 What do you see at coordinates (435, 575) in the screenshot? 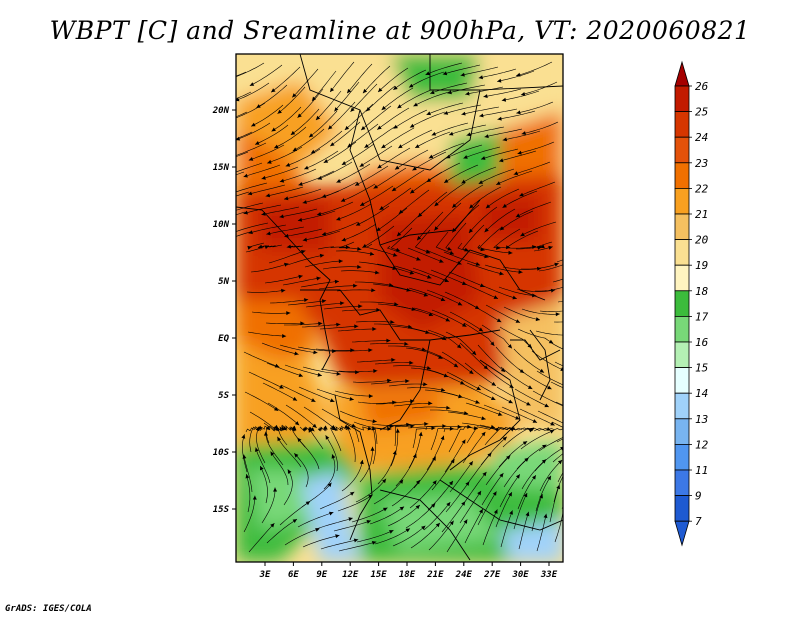
I see `lon-tick-label: 21E` at bounding box center [435, 575].